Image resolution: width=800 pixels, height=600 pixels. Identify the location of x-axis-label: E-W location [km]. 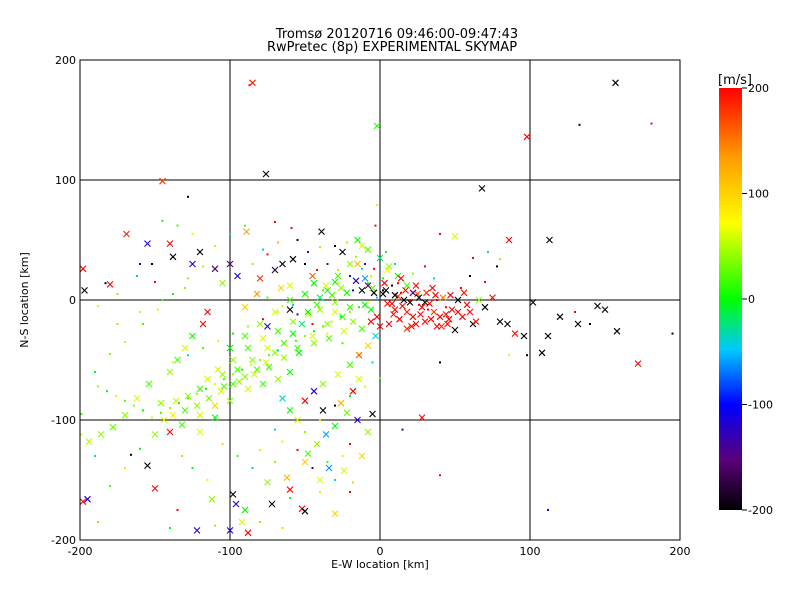
(380, 564).